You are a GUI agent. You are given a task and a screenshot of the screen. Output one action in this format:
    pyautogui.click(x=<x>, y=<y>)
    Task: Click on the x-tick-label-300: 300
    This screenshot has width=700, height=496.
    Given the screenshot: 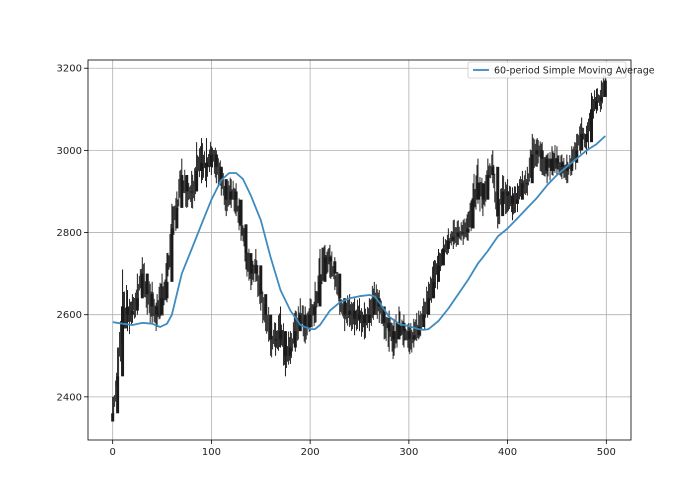 What is the action you would take?
    pyautogui.click(x=408, y=452)
    